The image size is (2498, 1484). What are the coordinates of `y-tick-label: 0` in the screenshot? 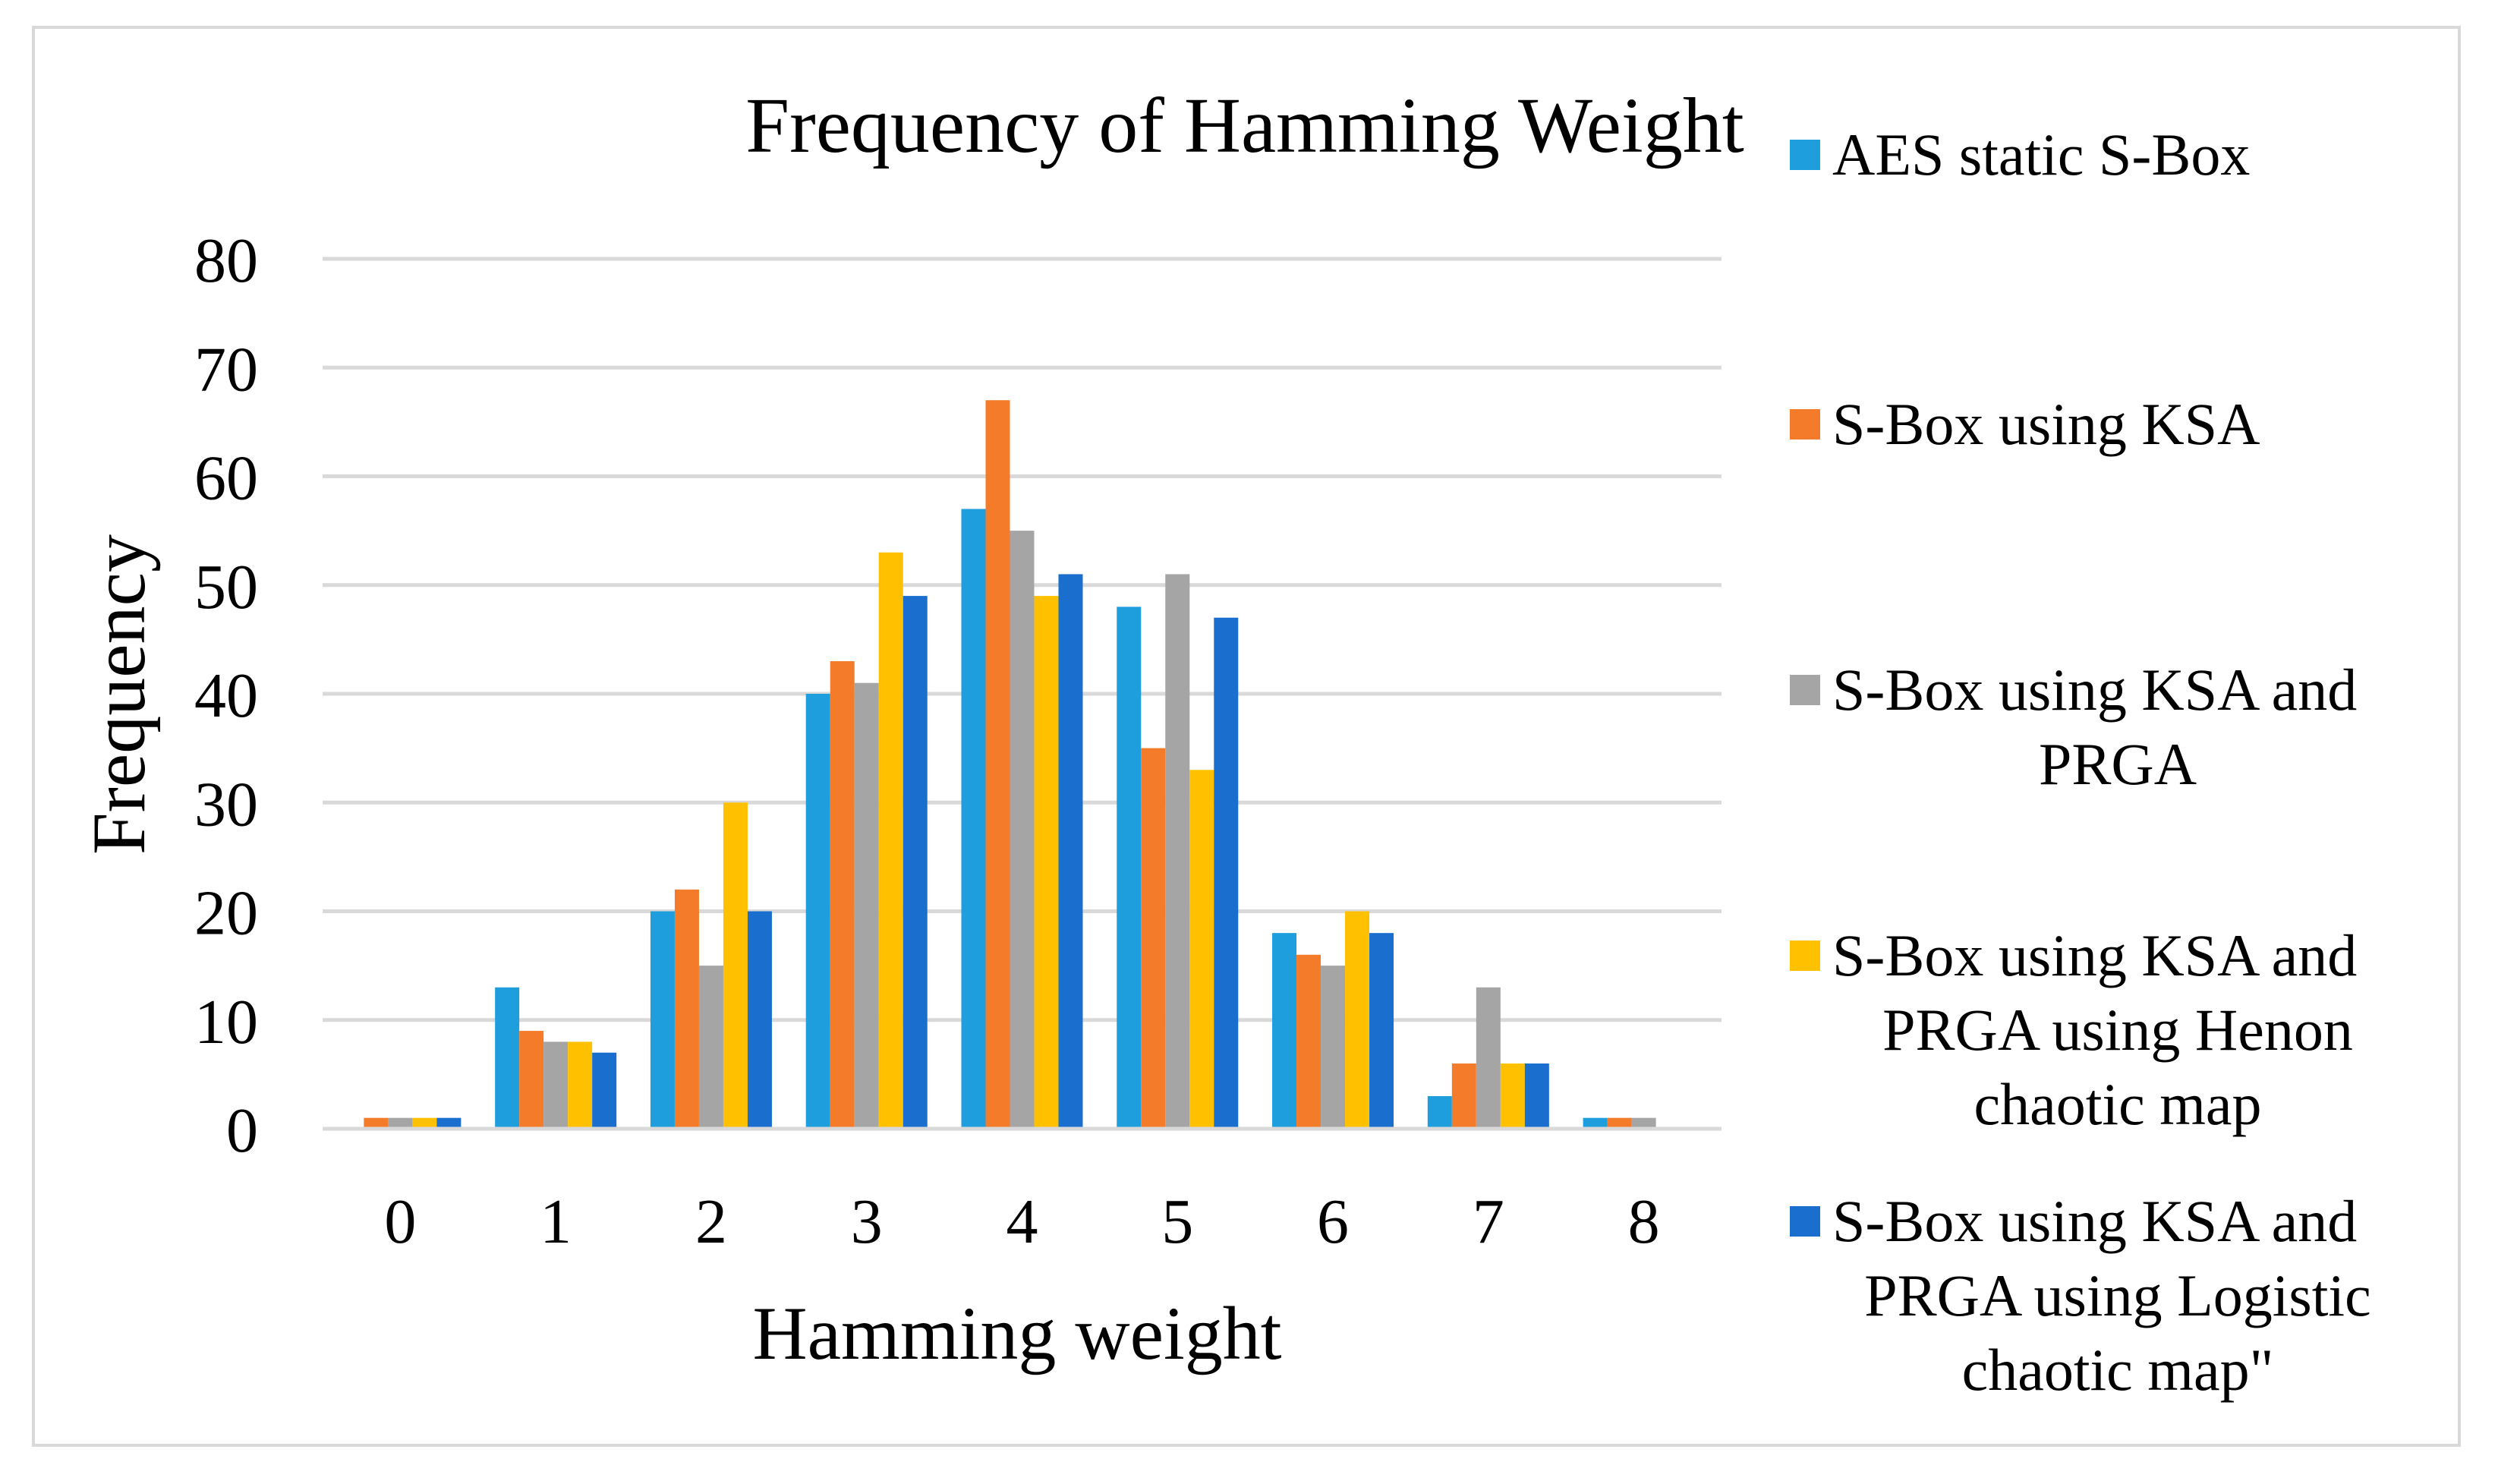 It's located at (242, 1130).